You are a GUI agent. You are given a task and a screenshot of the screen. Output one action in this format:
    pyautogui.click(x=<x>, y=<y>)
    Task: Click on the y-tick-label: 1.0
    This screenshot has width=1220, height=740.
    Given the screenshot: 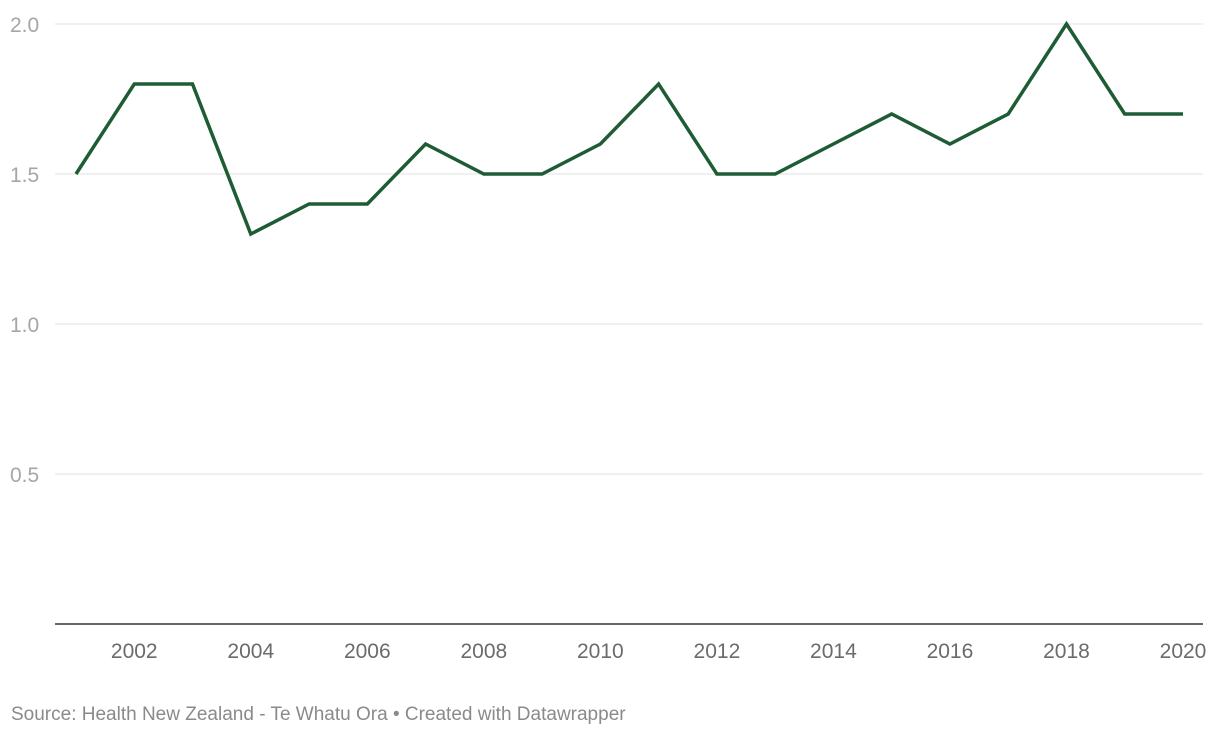 What is the action you would take?
    pyautogui.click(x=24, y=325)
    